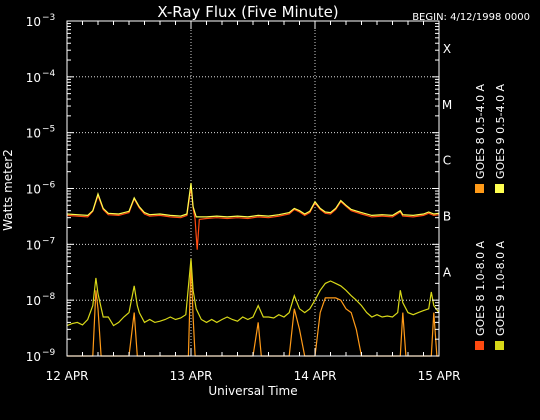 This screenshot has height=420, width=540. I want to click on flare-class-label: B, so click(447, 216).